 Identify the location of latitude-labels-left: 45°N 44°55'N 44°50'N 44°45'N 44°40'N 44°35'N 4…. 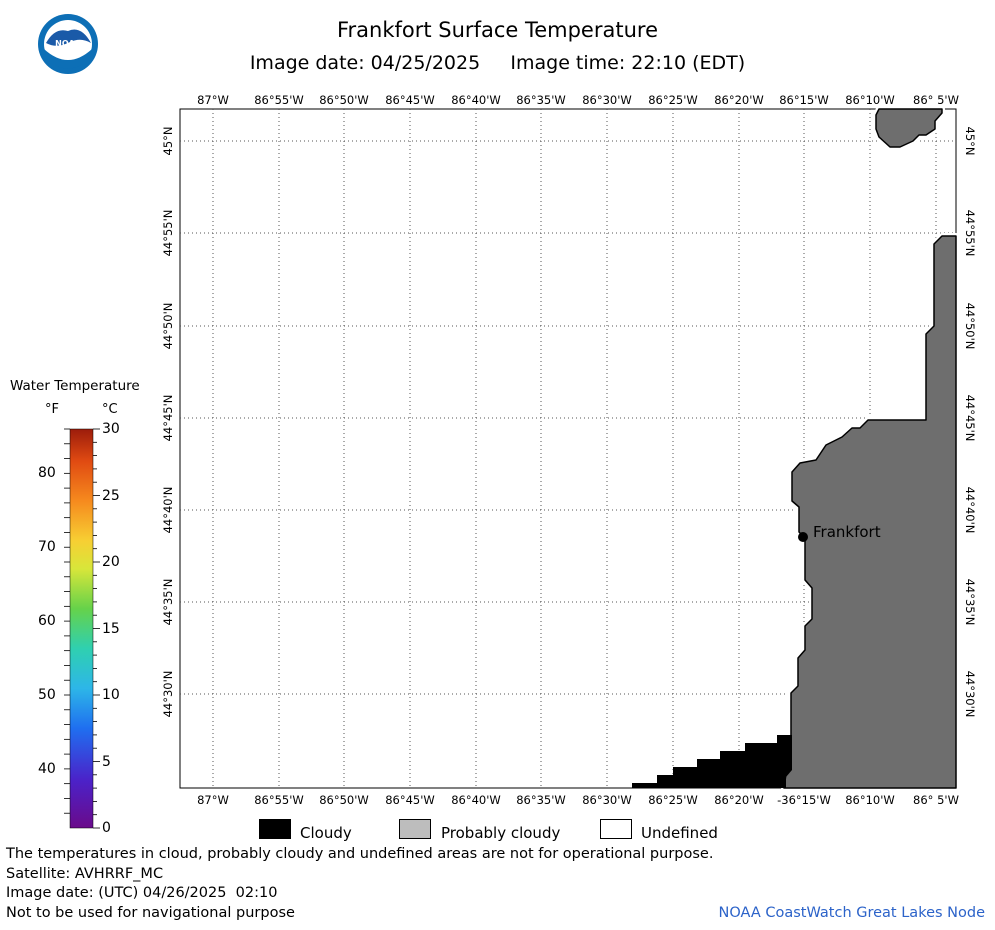
(168, 422).